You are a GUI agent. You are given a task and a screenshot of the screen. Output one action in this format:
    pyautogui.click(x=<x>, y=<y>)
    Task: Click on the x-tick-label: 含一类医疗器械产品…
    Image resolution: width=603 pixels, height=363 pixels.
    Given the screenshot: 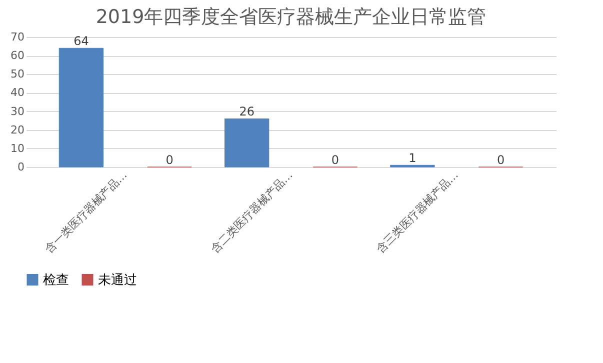 What is the action you would take?
    pyautogui.click(x=86, y=212)
    